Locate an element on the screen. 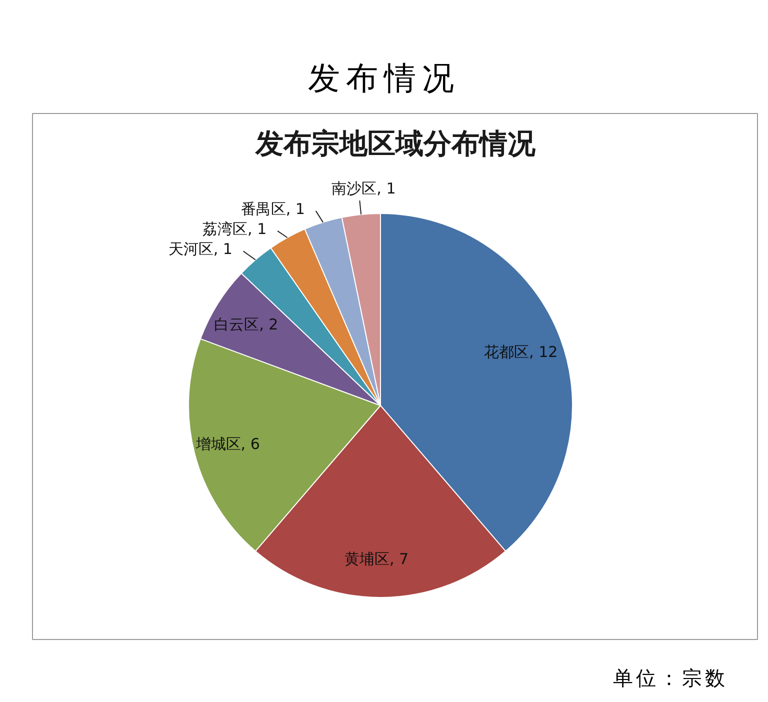  data-label: , 6 is located at coordinates (250, 444).